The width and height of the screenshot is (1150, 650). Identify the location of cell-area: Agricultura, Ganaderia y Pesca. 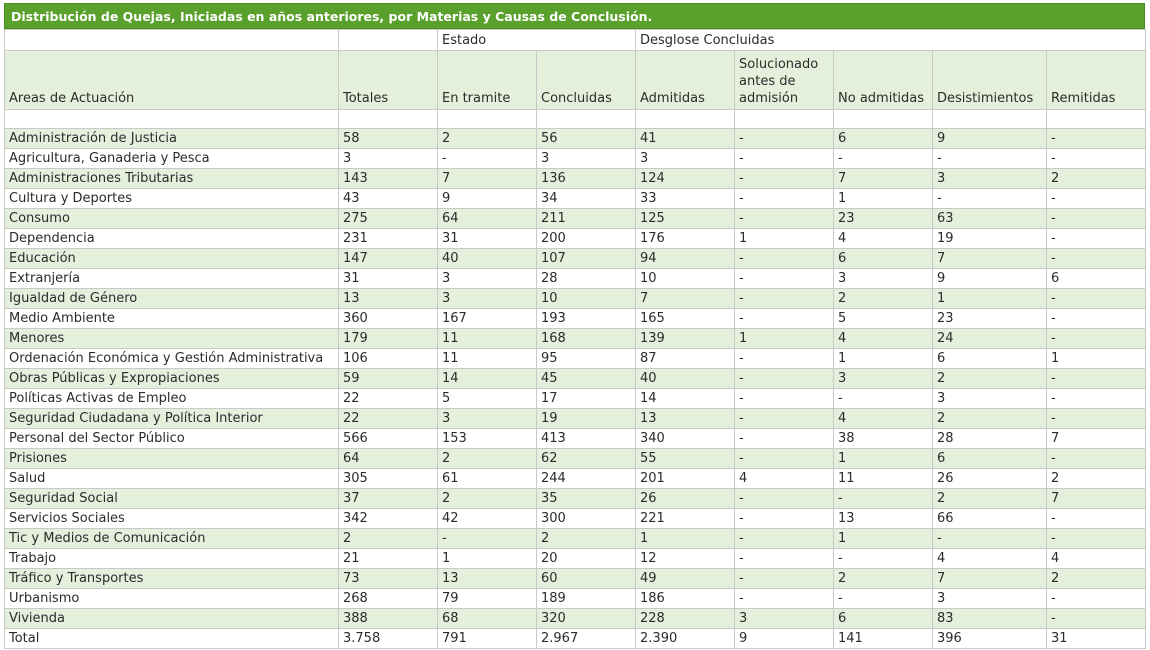
(171, 158).